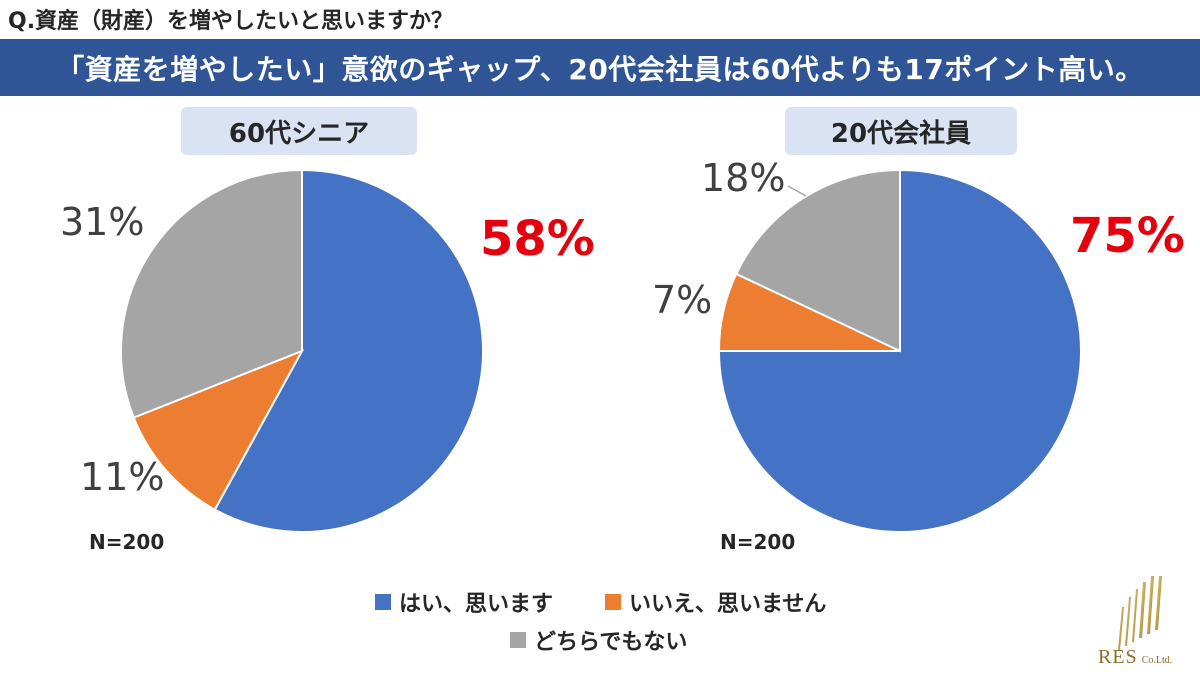  I want to click on label-60s-neither: 31%, so click(102, 222).